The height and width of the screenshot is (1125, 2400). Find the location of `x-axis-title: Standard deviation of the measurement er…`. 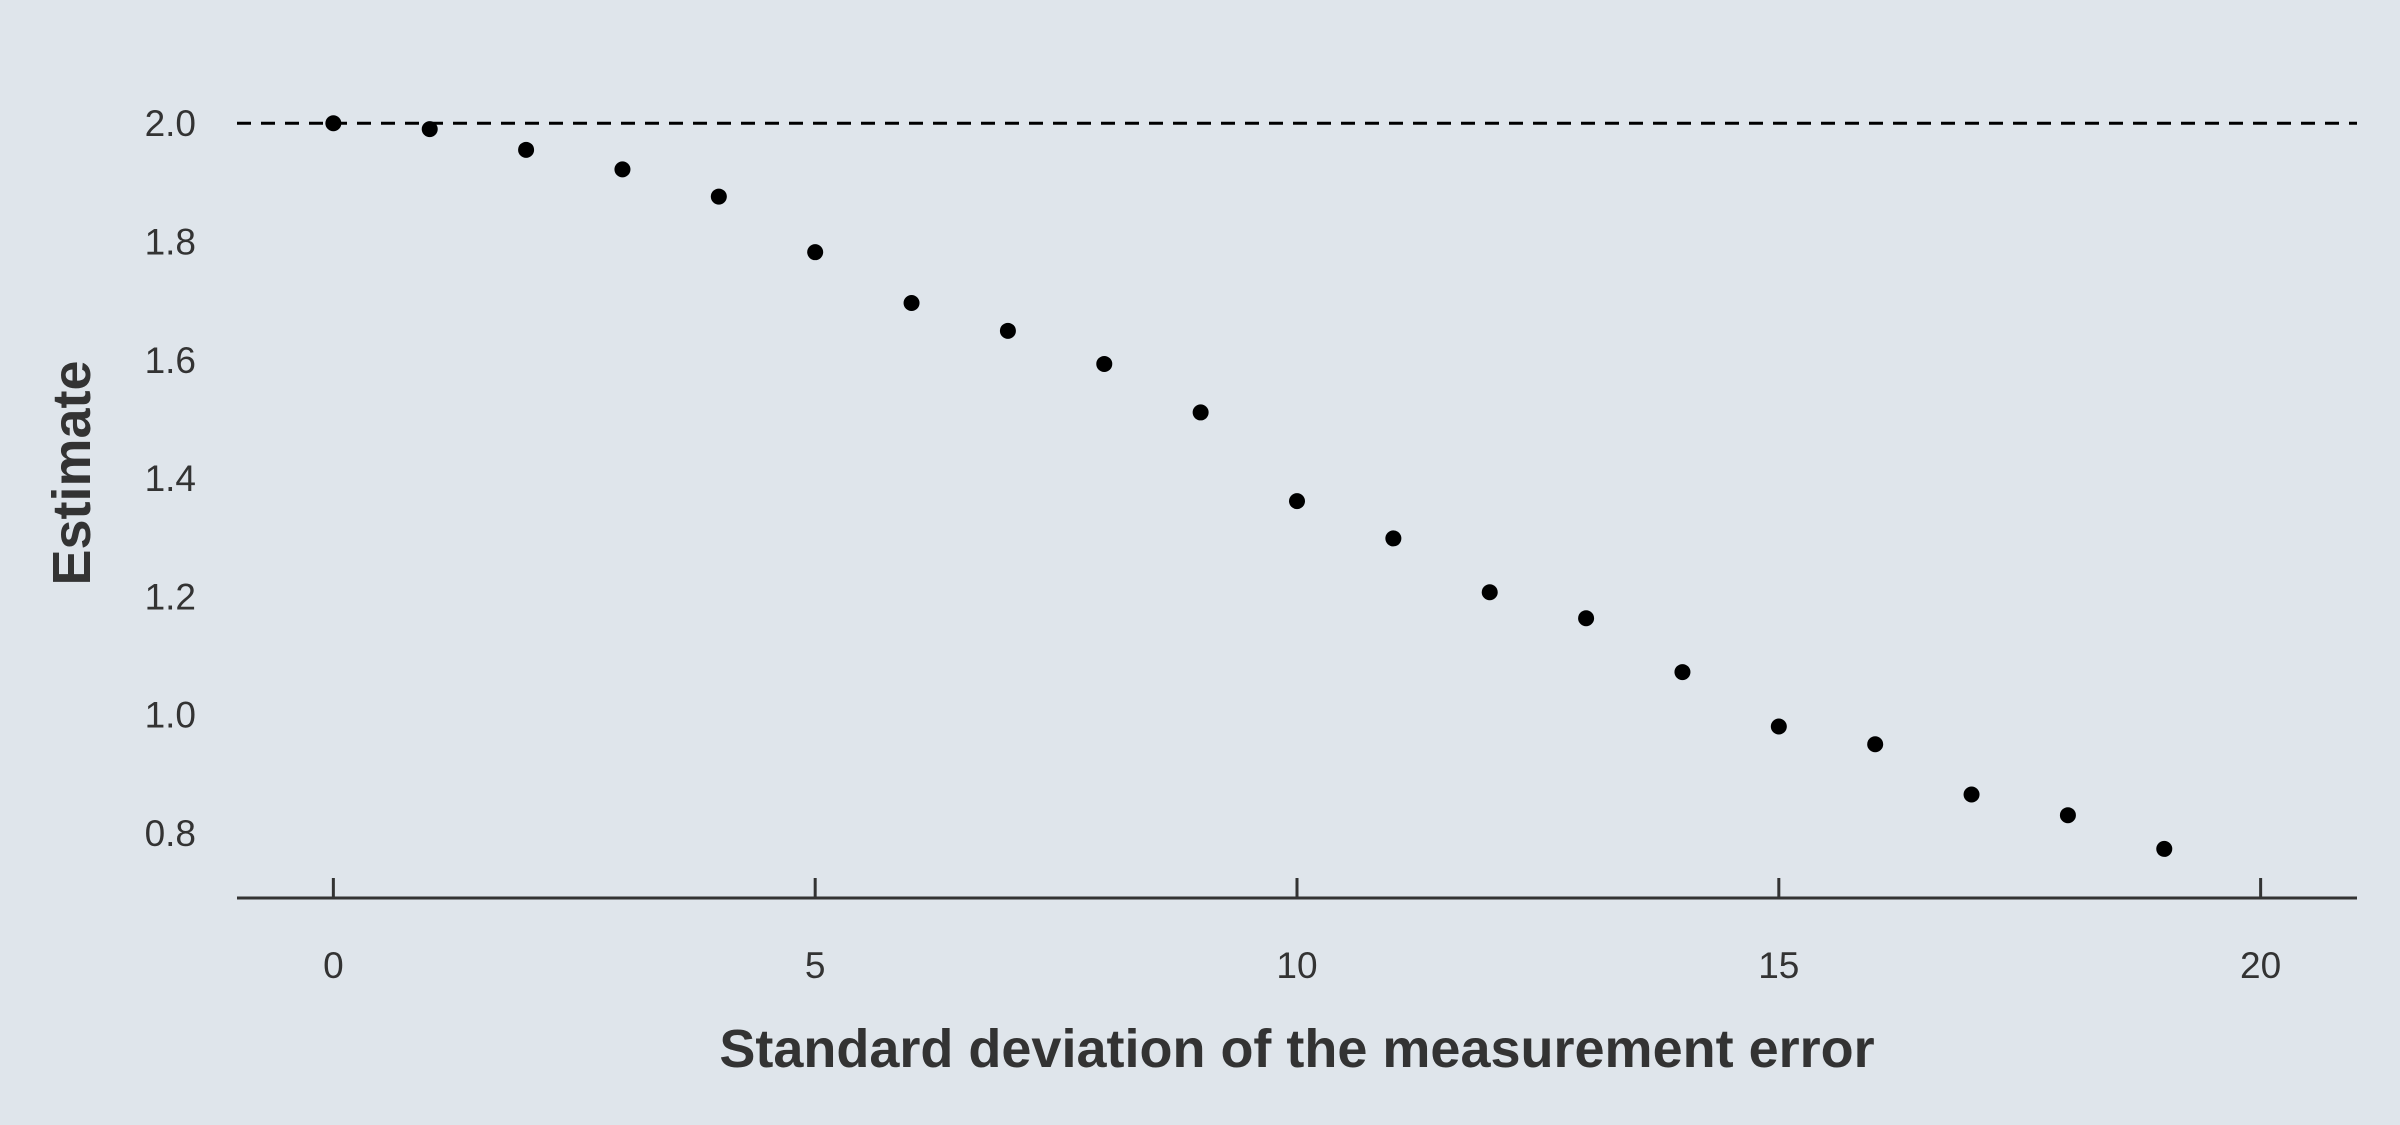

x-axis-title: Standard deviation of the measurement er… is located at coordinates (1296, 1049).